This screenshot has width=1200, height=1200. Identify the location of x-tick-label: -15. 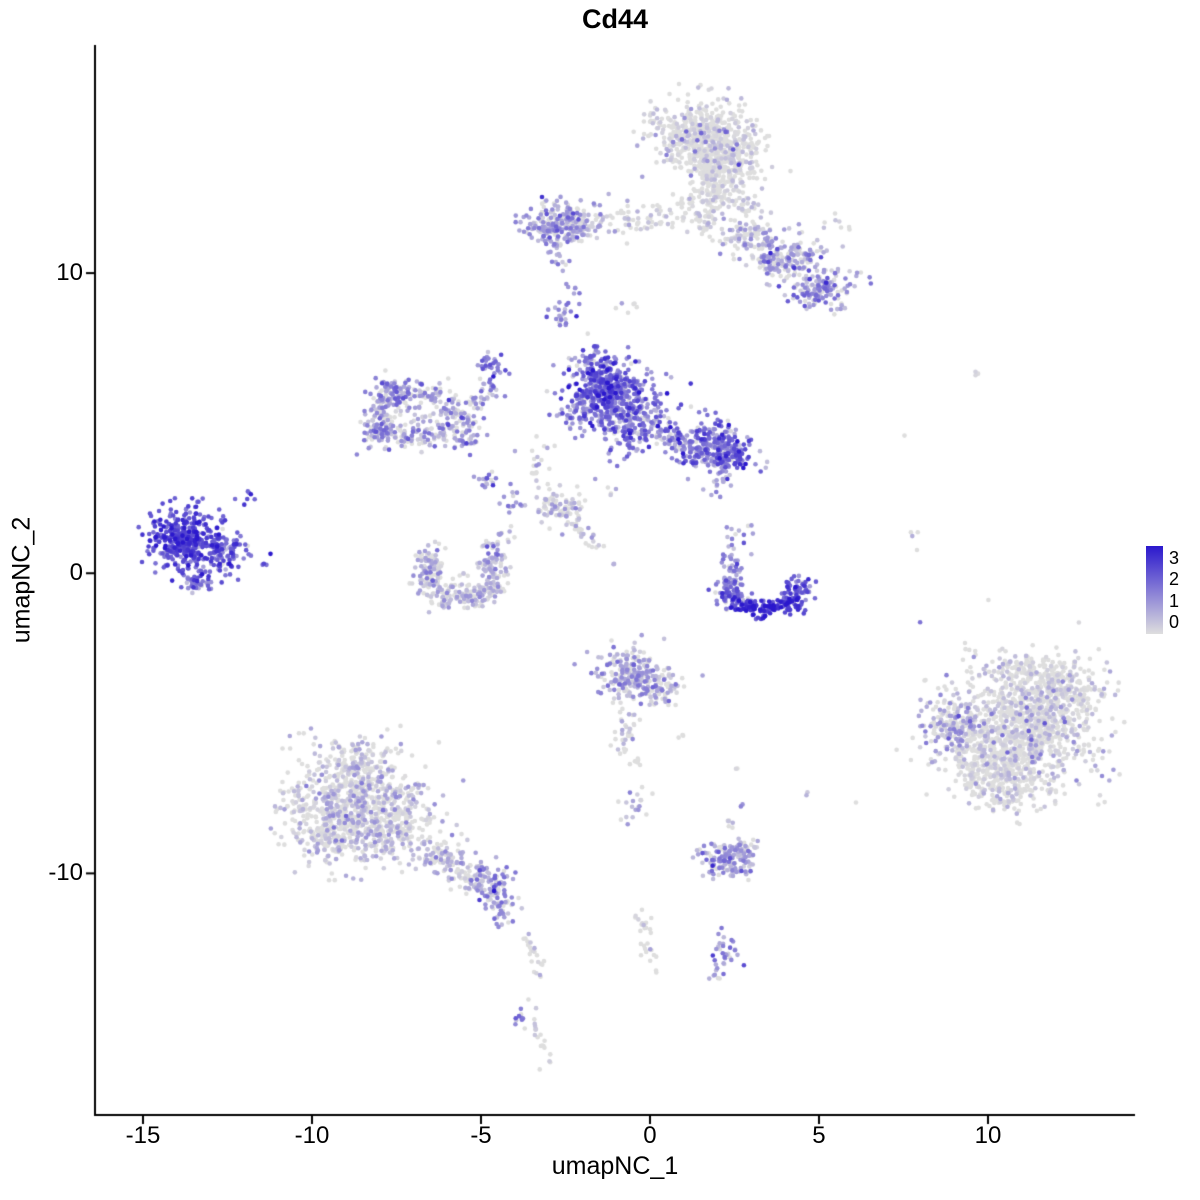
(143, 1135).